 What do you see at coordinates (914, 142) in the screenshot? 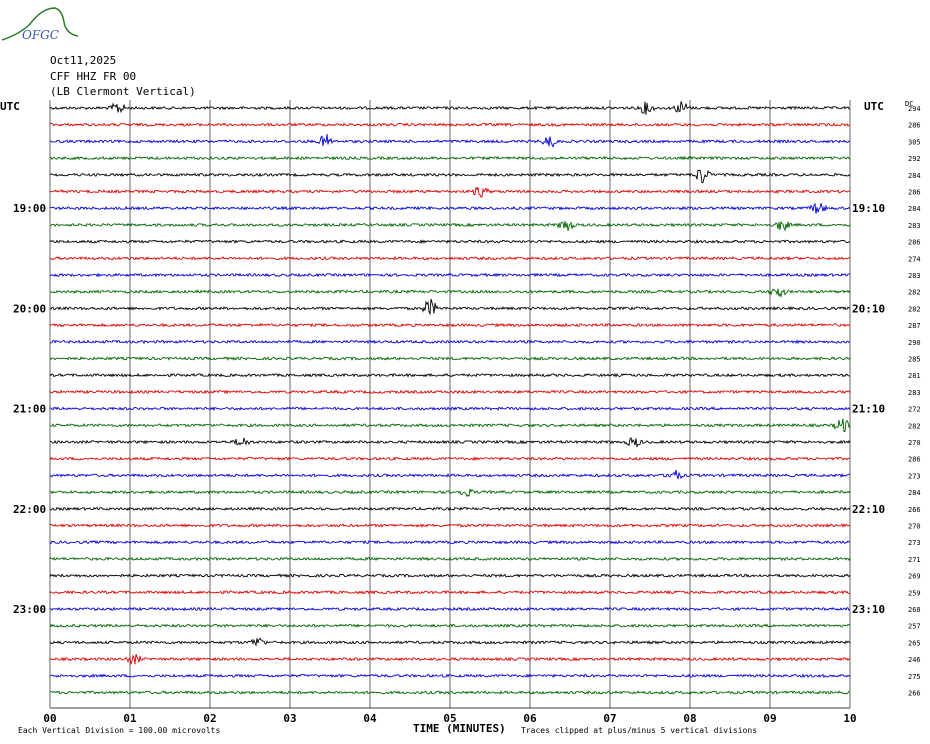
I see `dc-offset-label: 305` at bounding box center [914, 142].